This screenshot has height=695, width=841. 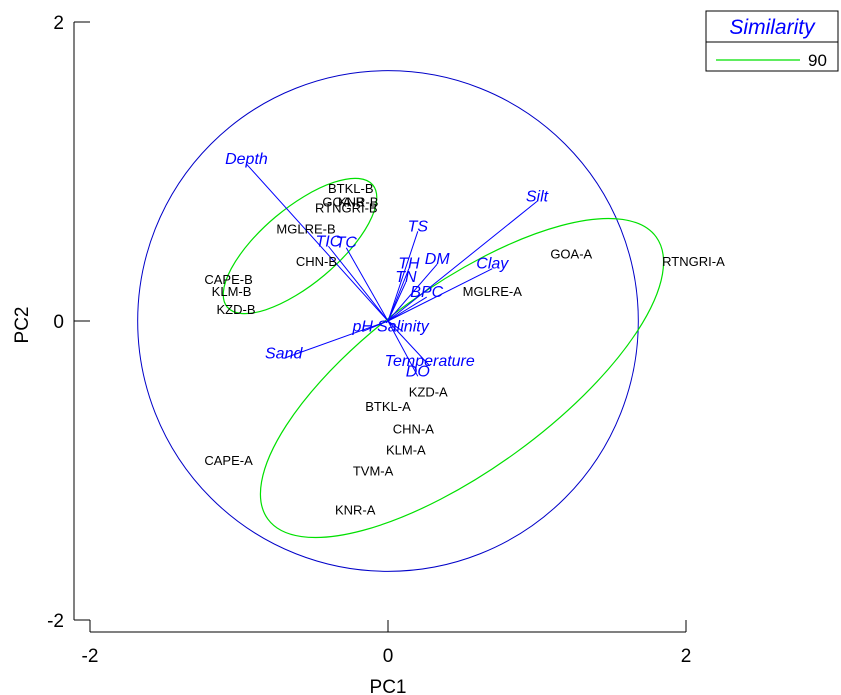 I want to click on site-label: KZD-A, so click(x=428, y=391).